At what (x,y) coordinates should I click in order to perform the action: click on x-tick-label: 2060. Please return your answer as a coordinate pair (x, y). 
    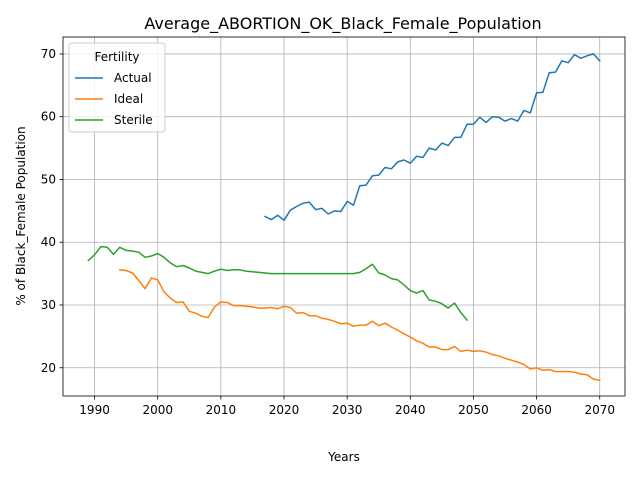
    Looking at the image, I should click on (536, 410).